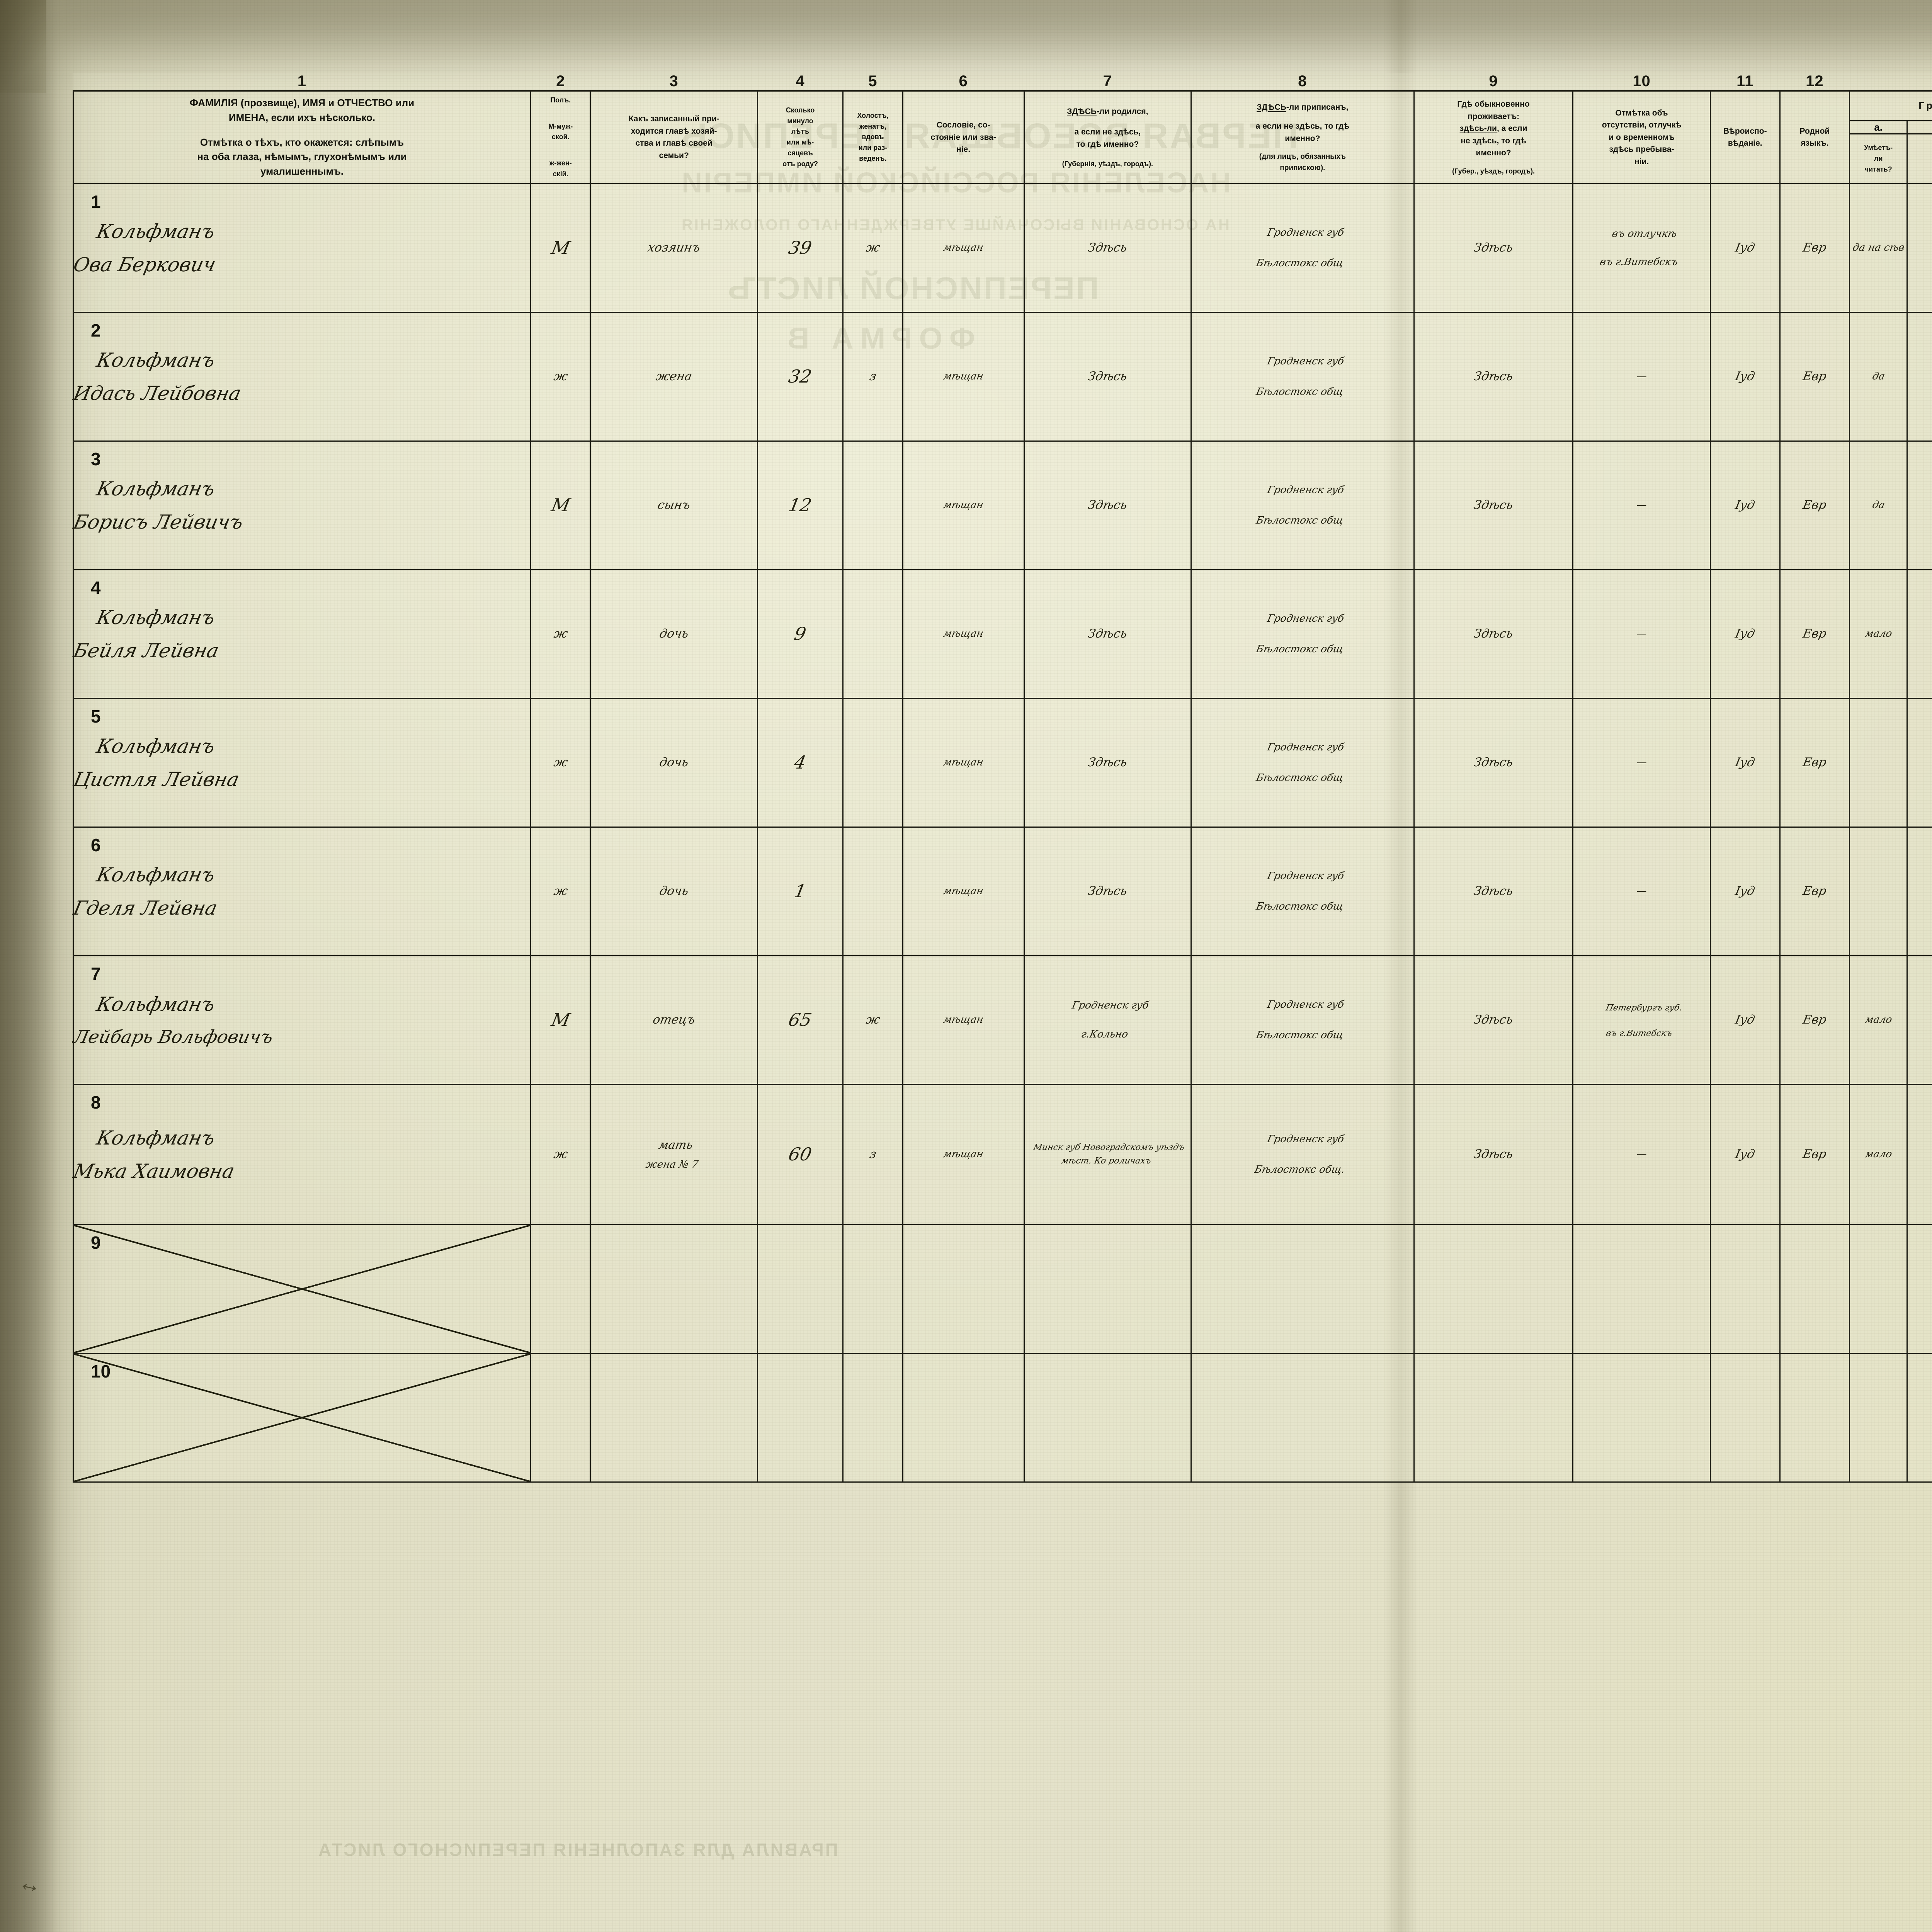 This screenshot has width=1932, height=1932. What do you see at coordinates (560, 174) in the screenshot?
I see `header-col-2-line-5: скій.` at bounding box center [560, 174].